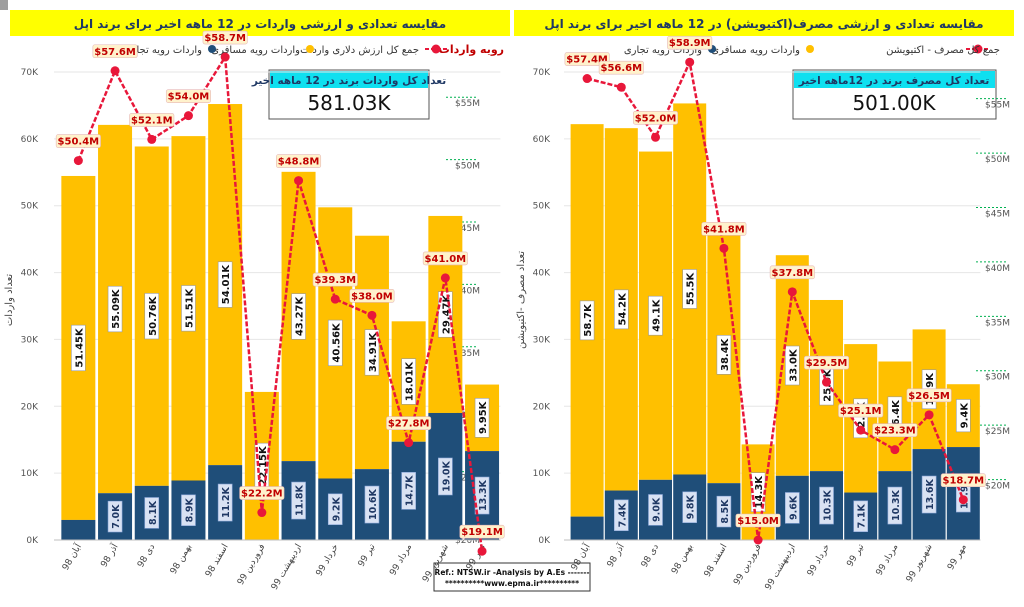 The height and width of the screenshot is (607, 1024). What do you see at coordinates (622, 68) in the screenshot?
I see `value-label: $56.6M` at bounding box center [622, 68].